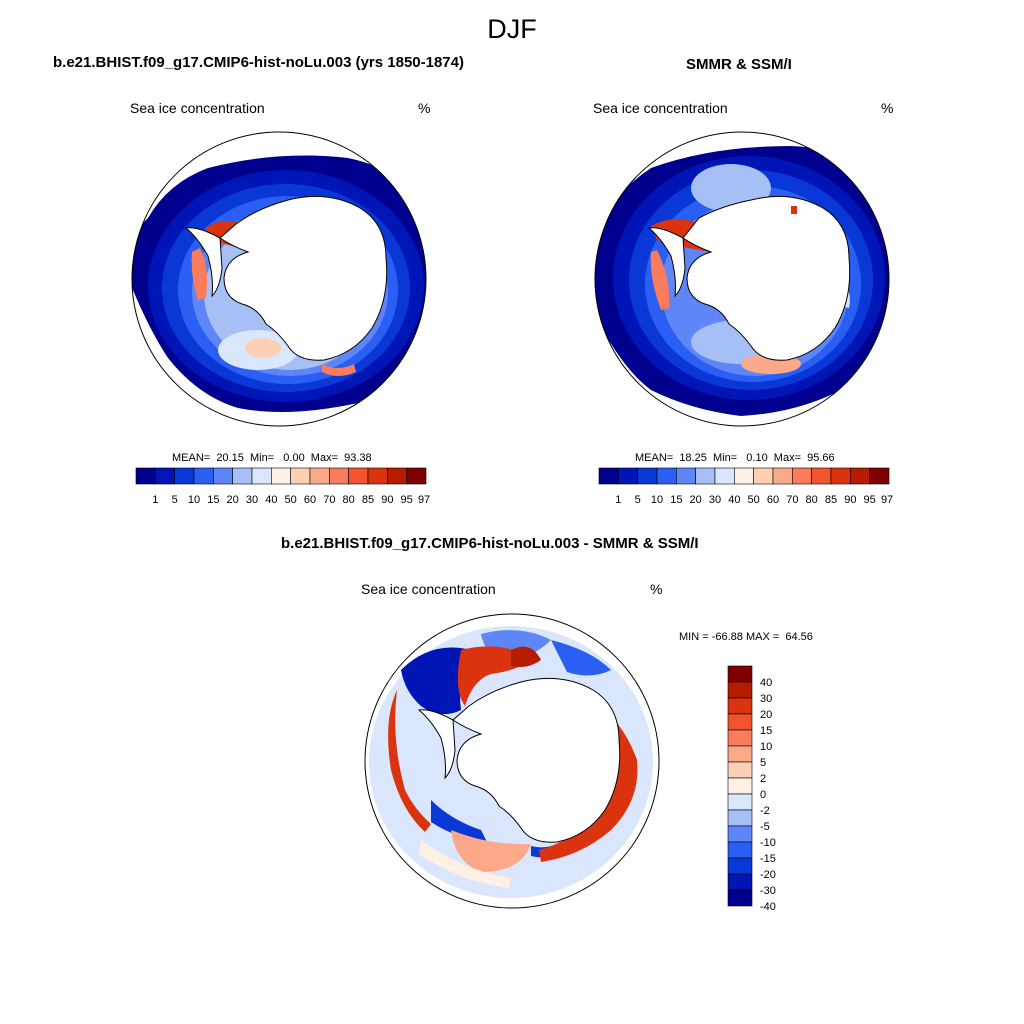 This screenshot has height=1024, width=1024. I want to click on panel1-colorbar-tick-label: 85, so click(368, 500).